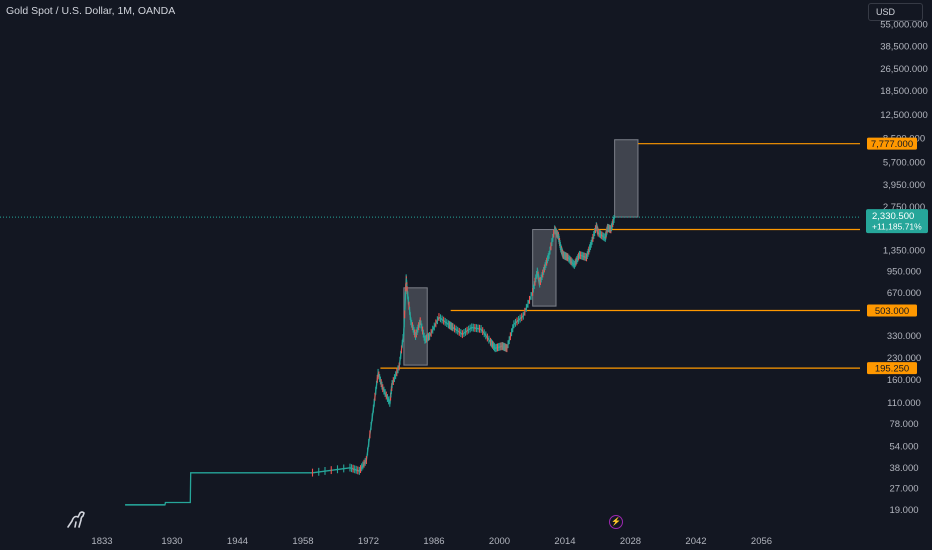 Image resolution: width=932 pixels, height=550 pixels. I want to click on level-price-label: 195.250, so click(892, 369).